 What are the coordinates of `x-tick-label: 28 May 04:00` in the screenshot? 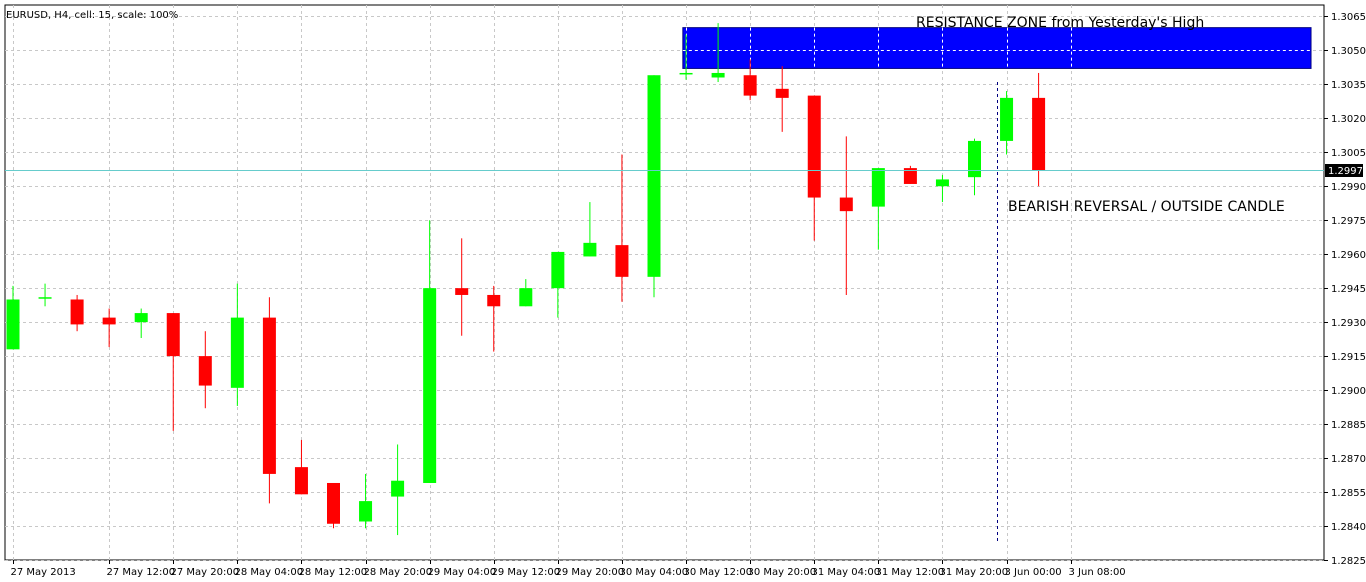 It's located at (269, 572).